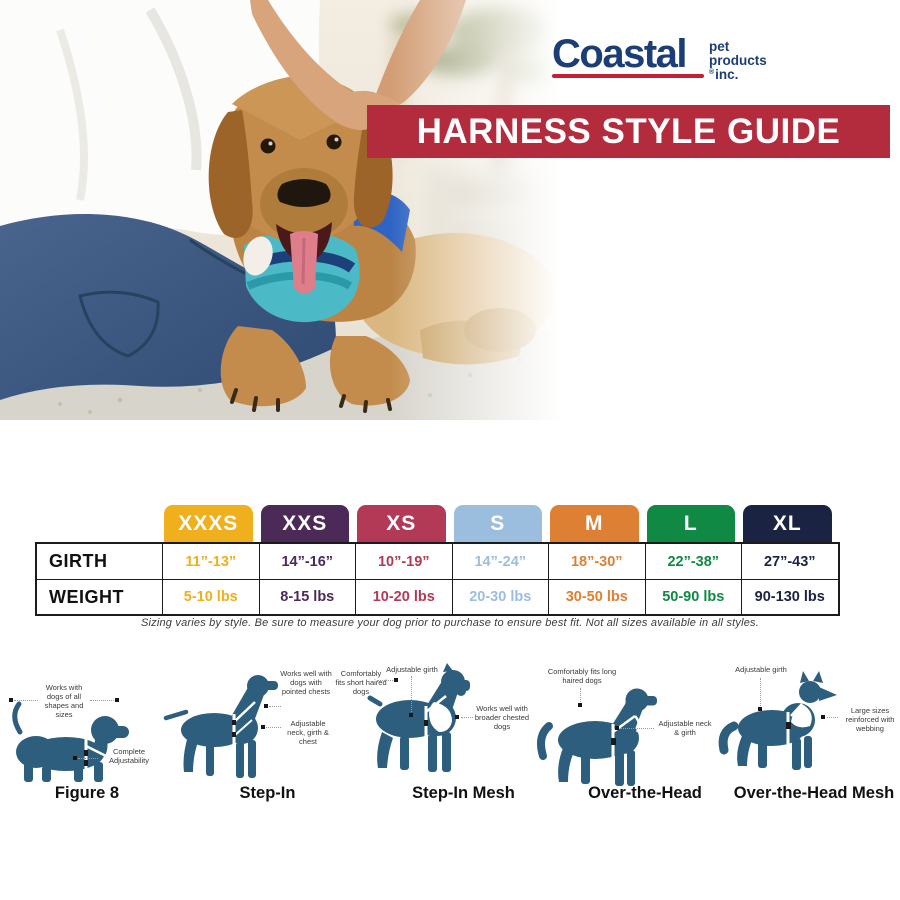 The height and width of the screenshot is (900, 900). I want to click on dog-illustration-step-in-mesh, so click(418, 717).